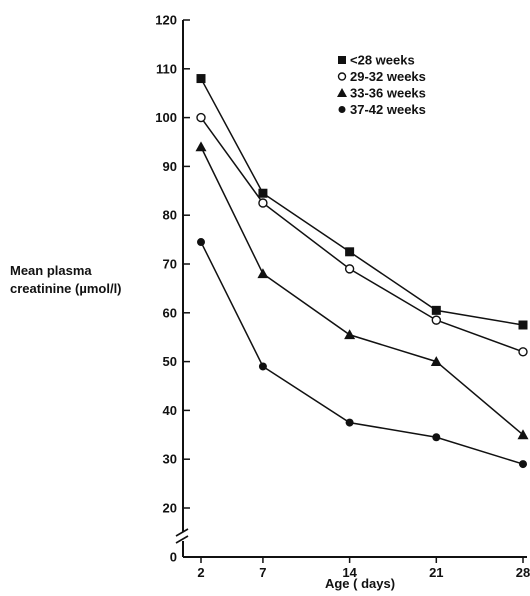 The image size is (530, 596). What do you see at coordinates (170, 410) in the screenshot?
I see `y-tick-label: 40` at bounding box center [170, 410].